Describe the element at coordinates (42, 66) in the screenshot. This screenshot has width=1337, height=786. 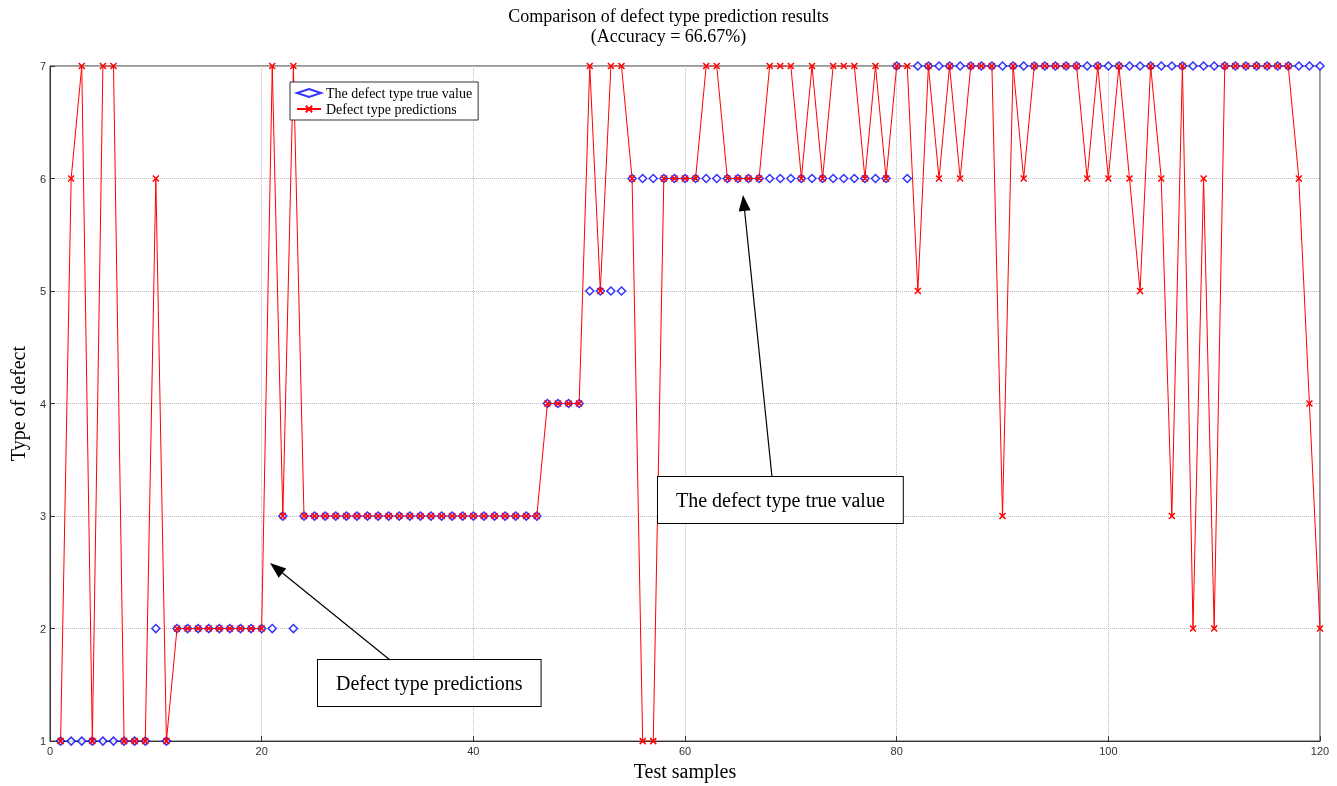
I see `y-tick-label: 7` at that location.